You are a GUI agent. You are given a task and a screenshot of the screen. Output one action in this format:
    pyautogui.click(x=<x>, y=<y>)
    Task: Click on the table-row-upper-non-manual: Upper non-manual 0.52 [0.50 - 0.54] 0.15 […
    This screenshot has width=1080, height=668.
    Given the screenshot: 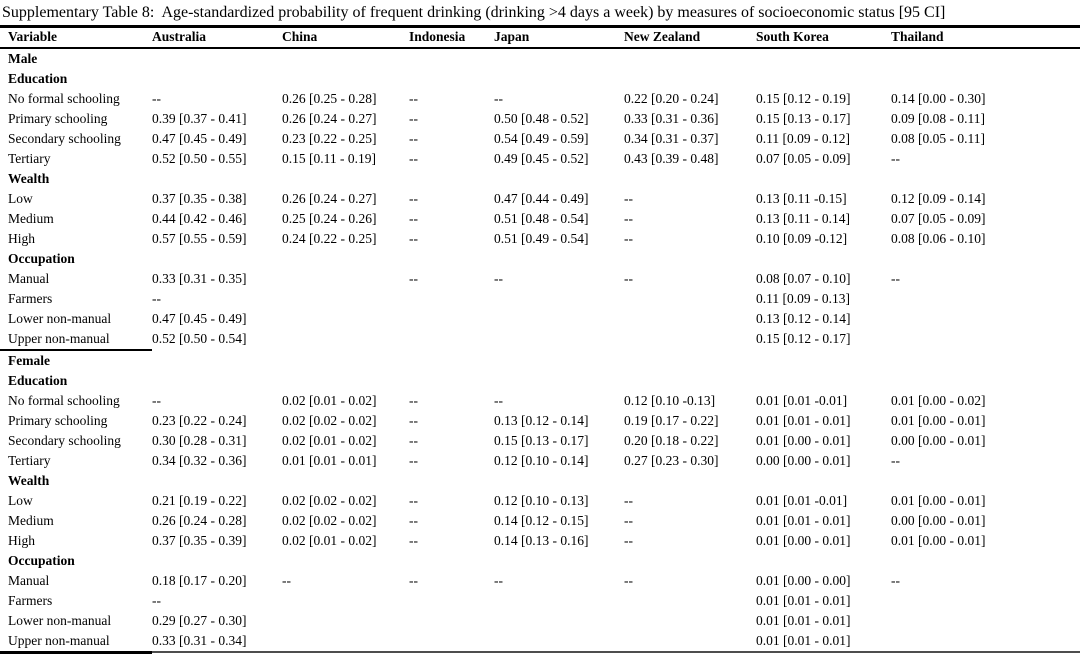 What is the action you would take?
    pyautogui.click(x=540, y=339)
    